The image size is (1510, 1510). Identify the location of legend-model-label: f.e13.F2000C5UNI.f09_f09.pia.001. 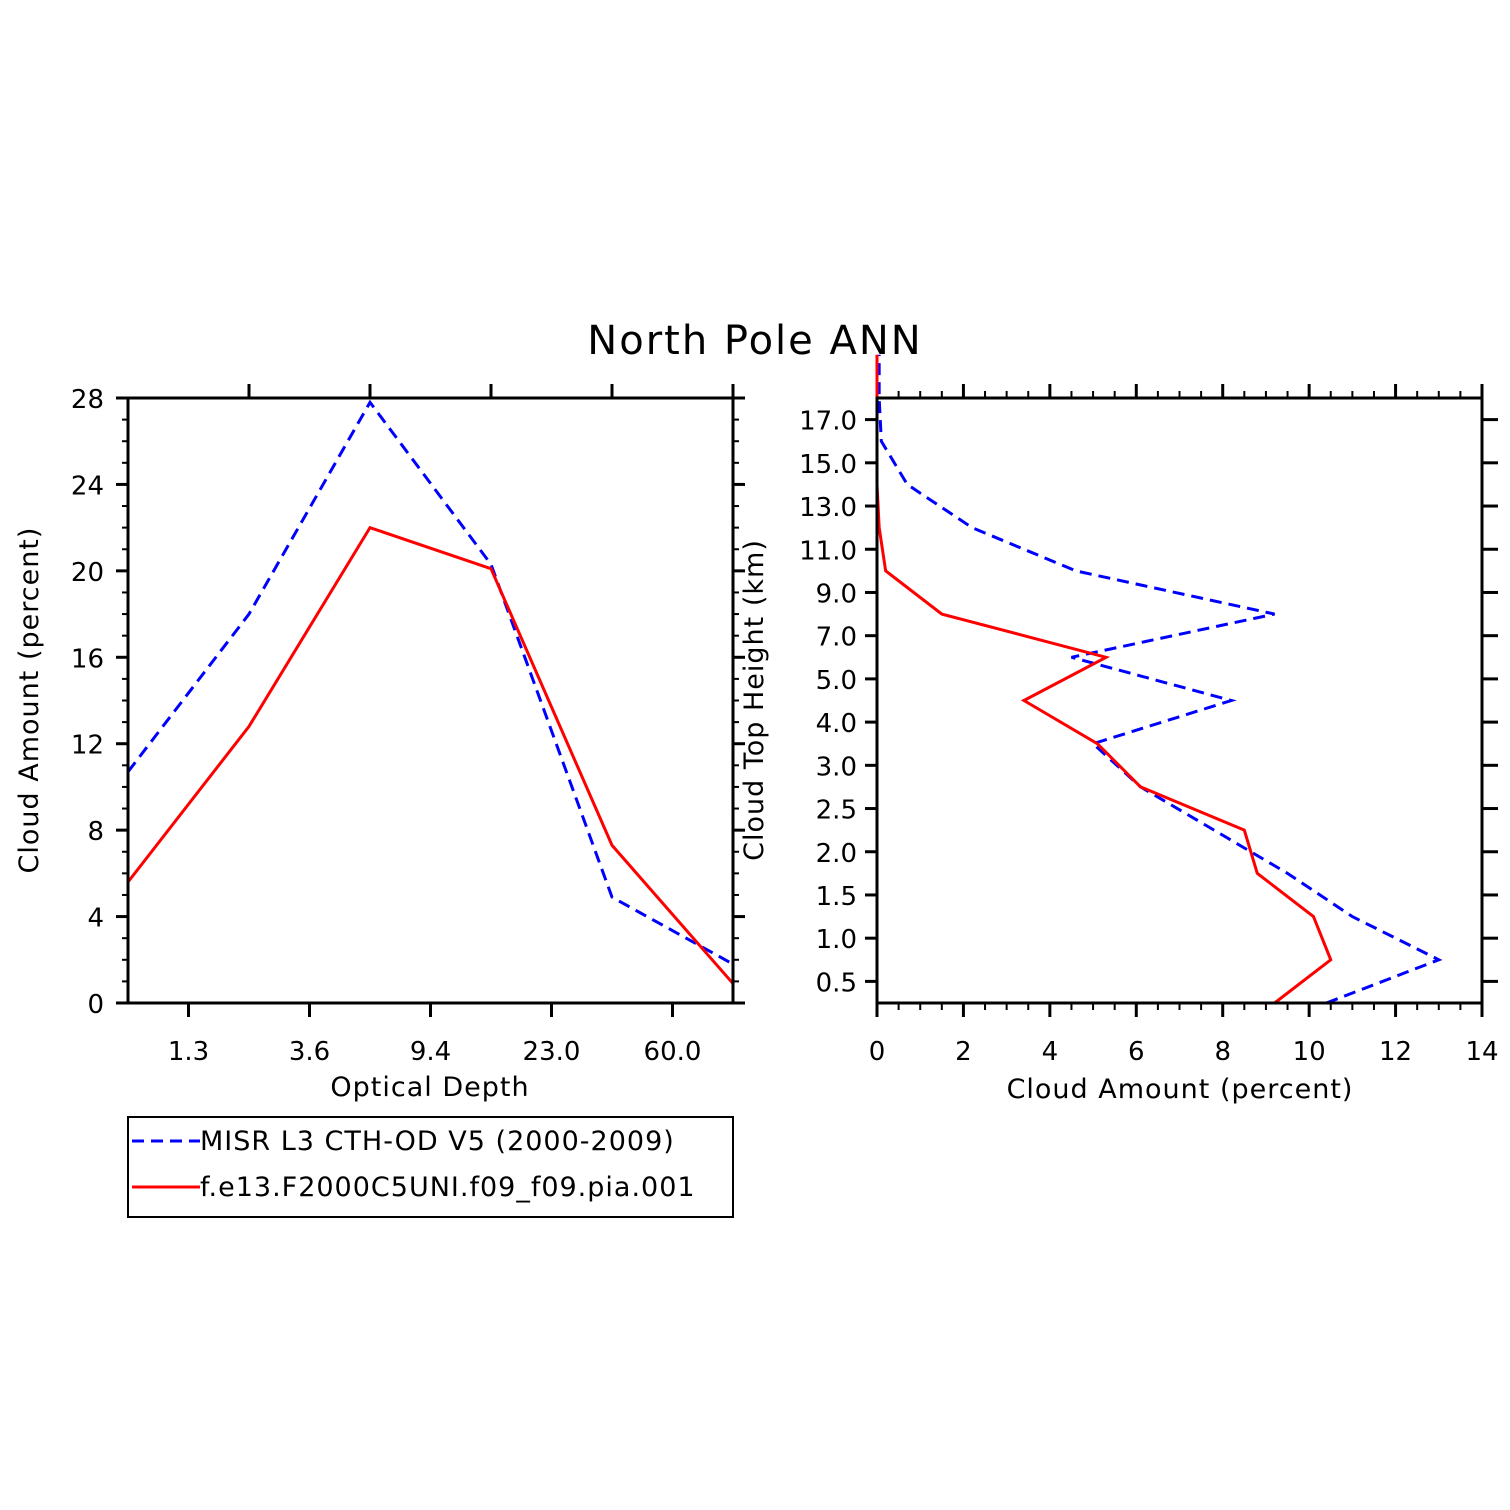
(448, 1187).